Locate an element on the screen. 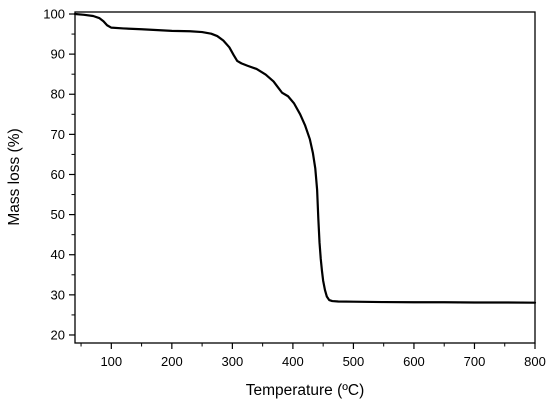 This screenshot has width=550, height=405. x-tick-label: 200 is located at coordinates (172, 361).